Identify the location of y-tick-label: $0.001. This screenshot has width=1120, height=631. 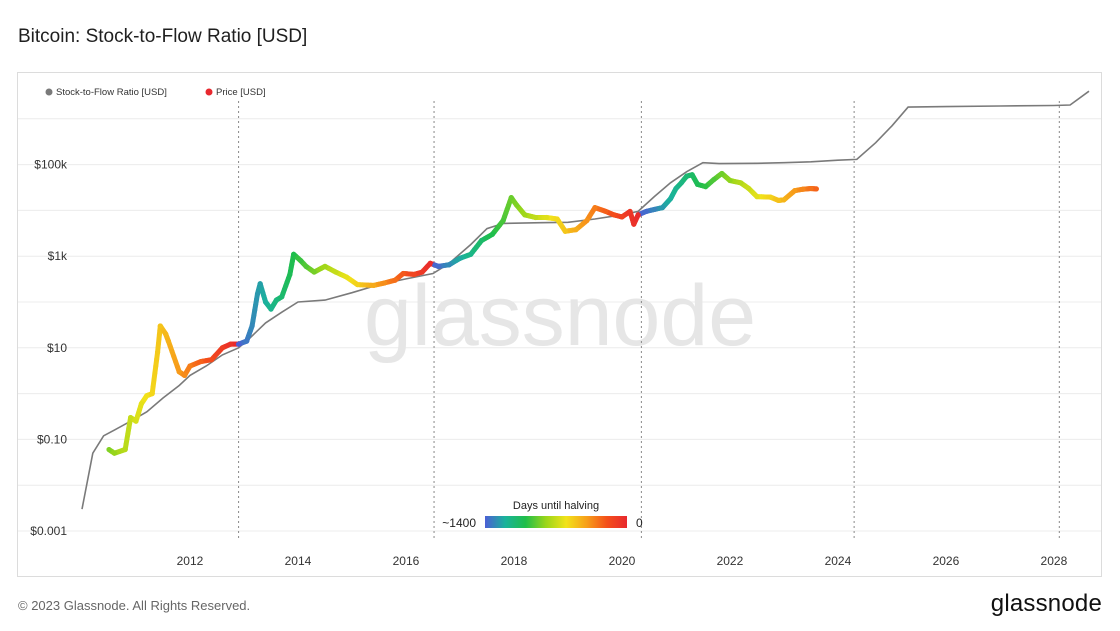
(48, 531).